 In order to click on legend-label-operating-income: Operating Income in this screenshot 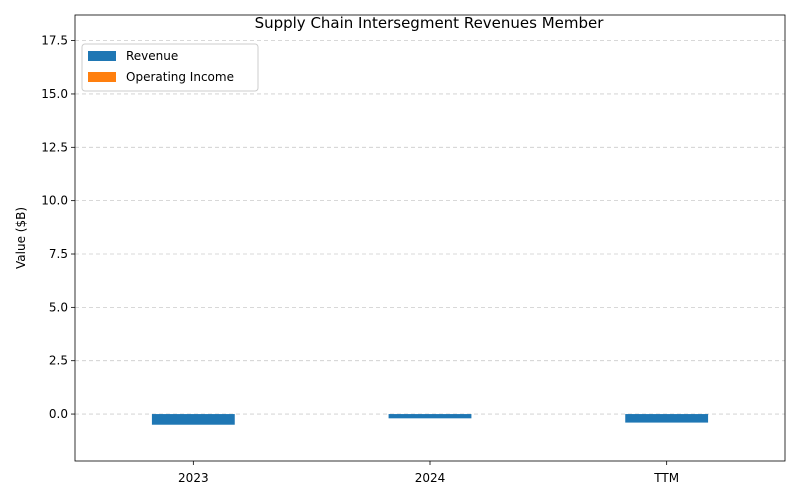, I will do `click(180, 77)`.